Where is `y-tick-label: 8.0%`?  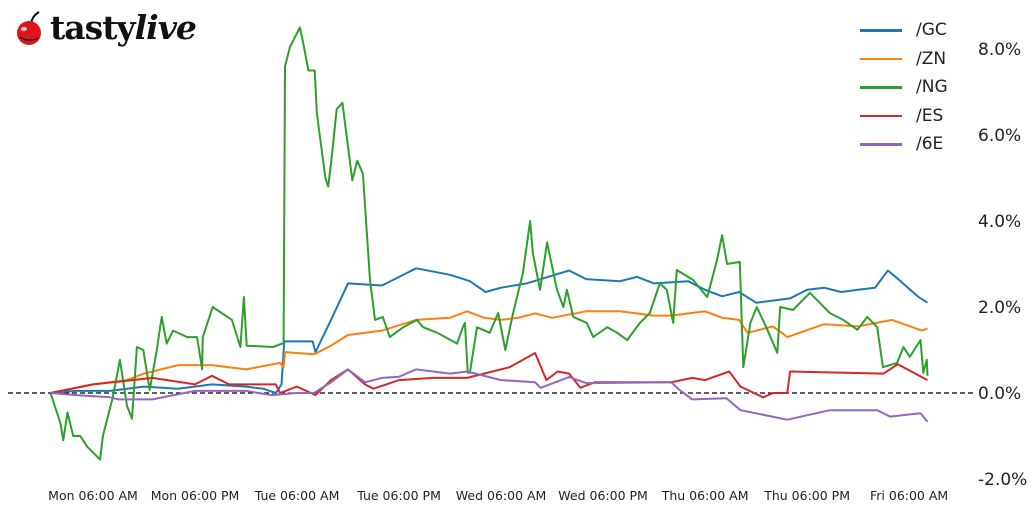
y-tick-label: 8.0% is located at coordinates (999, 50).